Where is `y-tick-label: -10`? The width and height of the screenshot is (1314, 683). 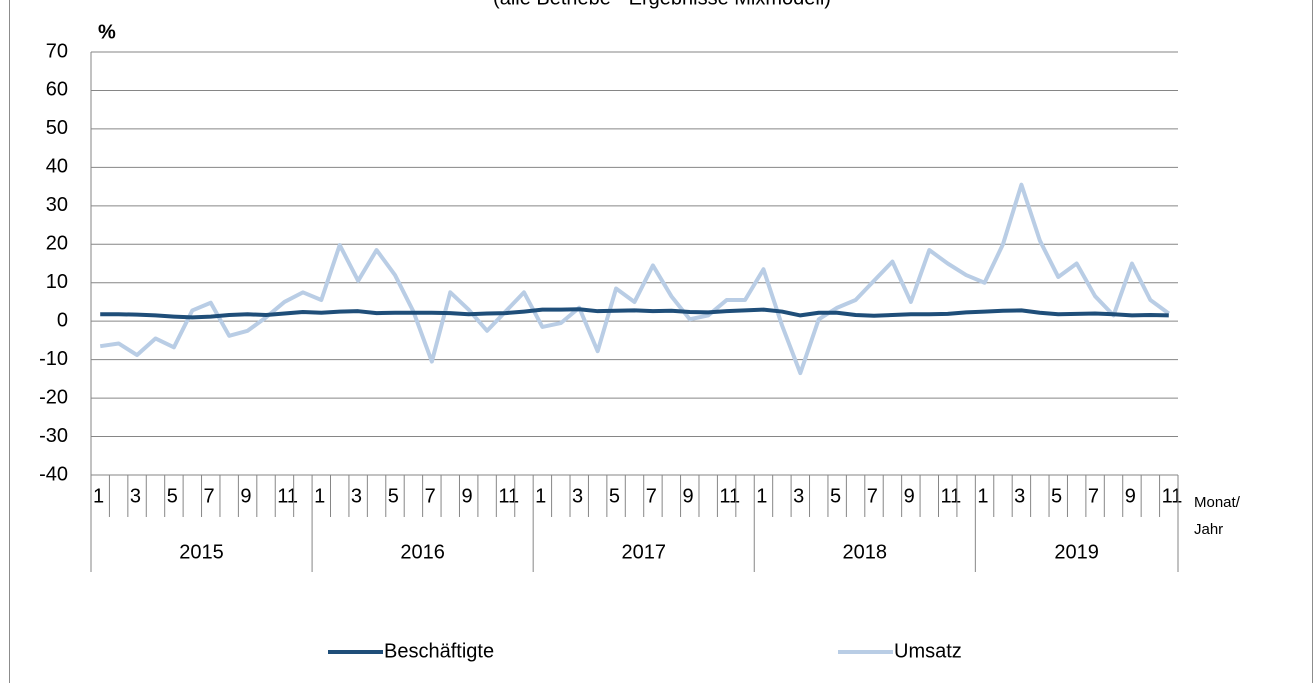 y-tick-label: -10 is located at coordinates (53, 359).